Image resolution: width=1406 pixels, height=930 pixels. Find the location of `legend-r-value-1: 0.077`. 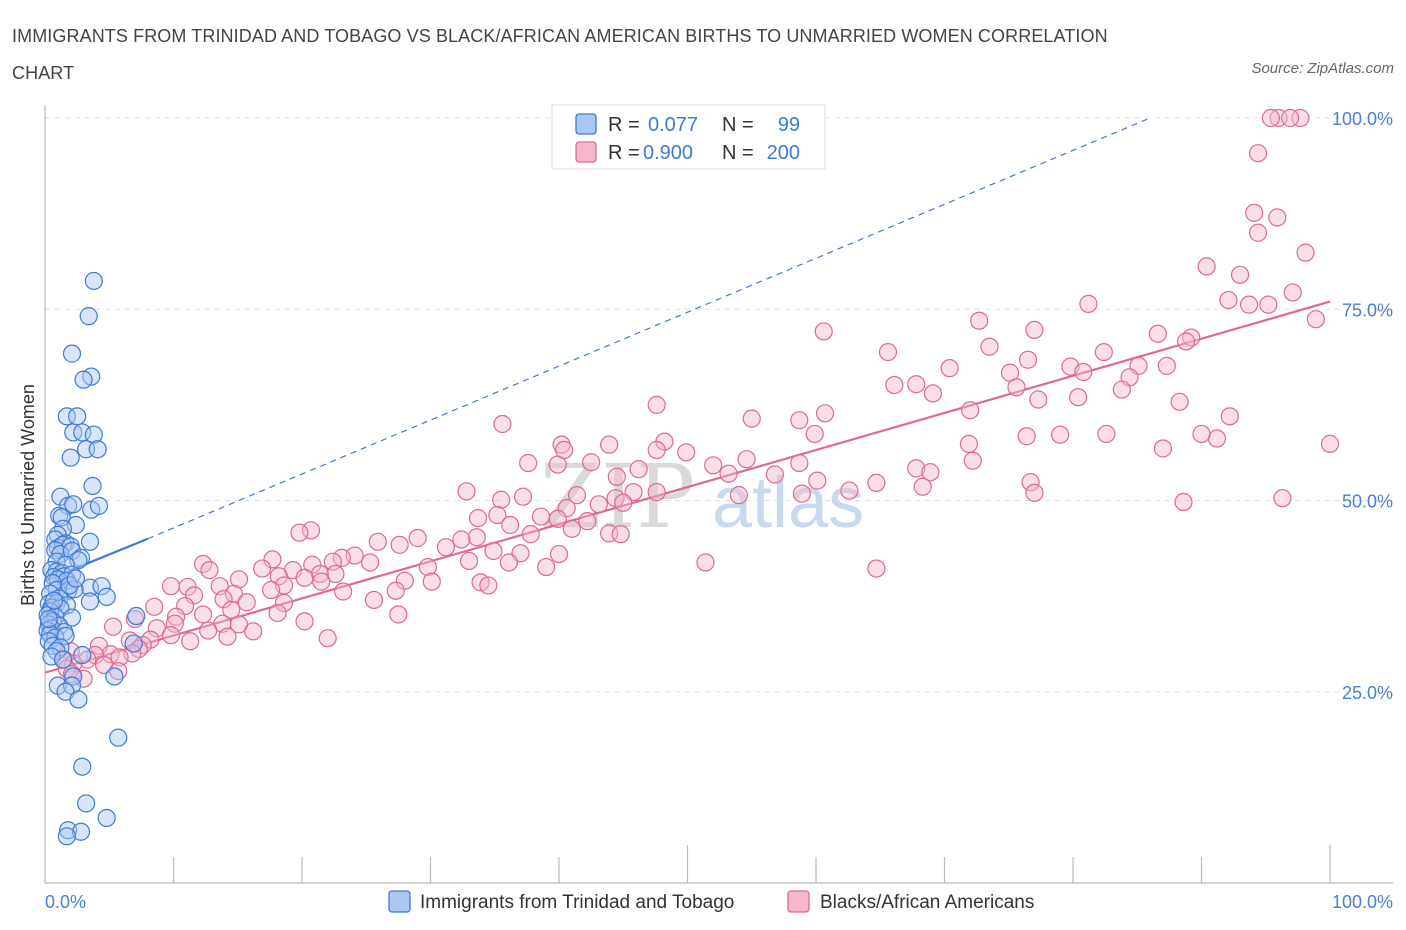

legend-r-value-1: 0.077 is located at coordinates (673, 125).